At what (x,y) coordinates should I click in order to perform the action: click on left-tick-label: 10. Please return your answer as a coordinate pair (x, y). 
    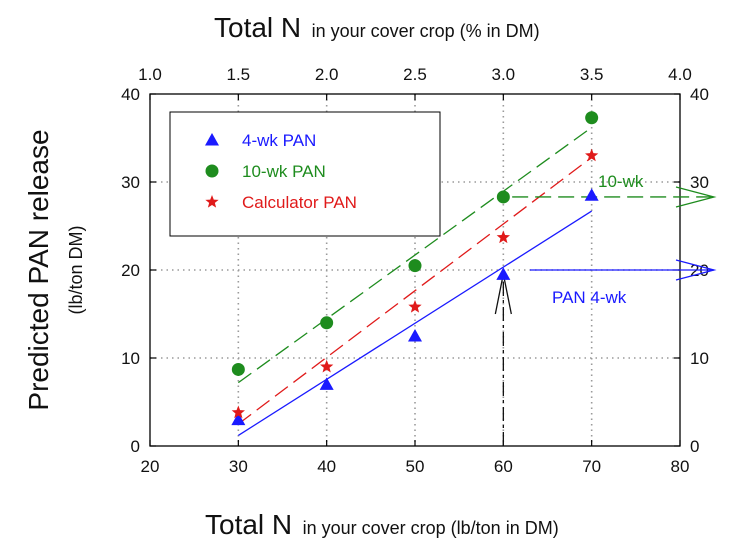
    Looking at the image, I should click on (130, 358).